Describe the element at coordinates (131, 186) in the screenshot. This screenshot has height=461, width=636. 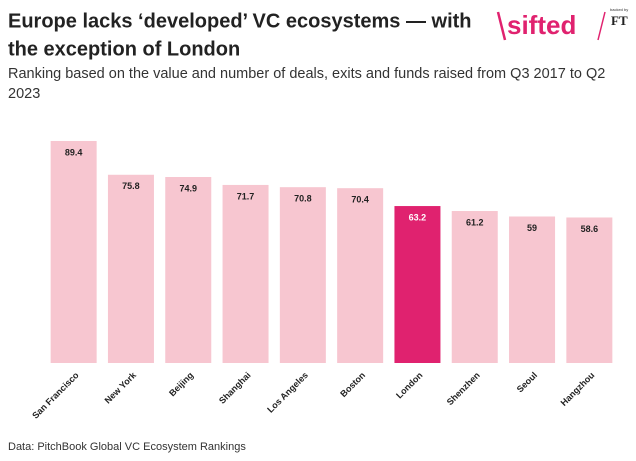
I see `value-label: 75.8` at that location.